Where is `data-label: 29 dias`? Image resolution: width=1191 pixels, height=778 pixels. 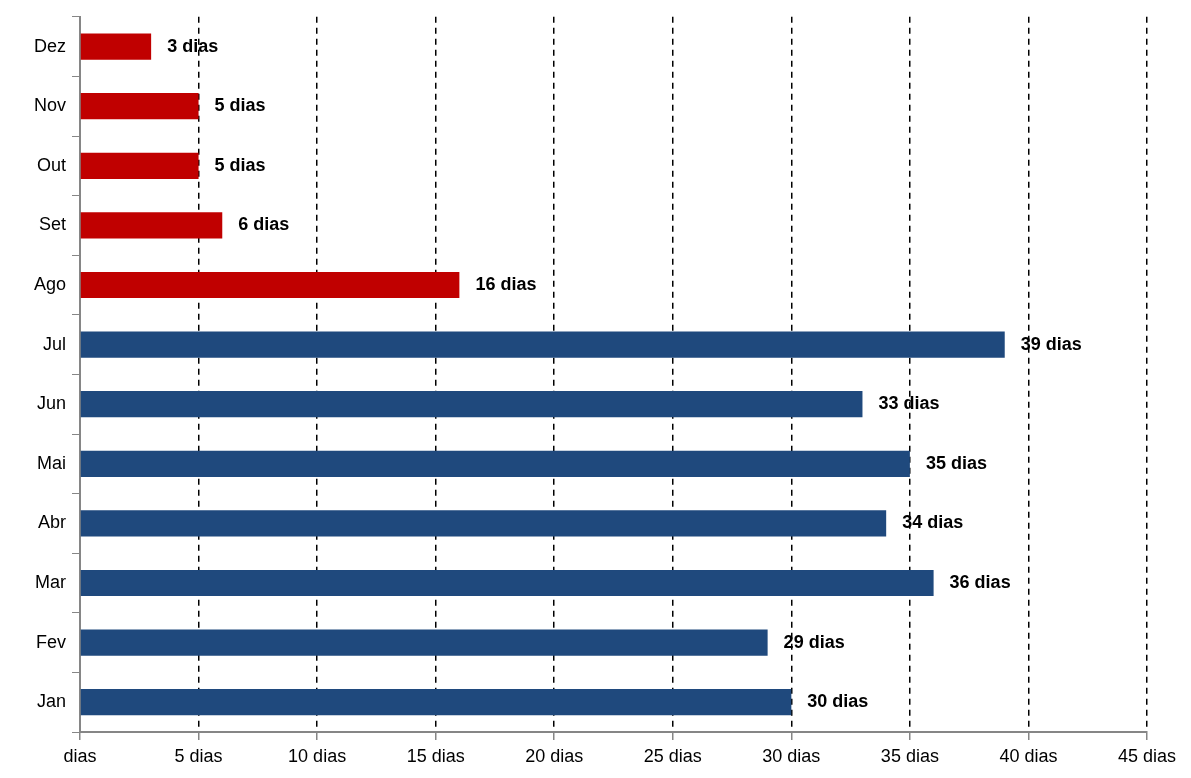 data-label: 29 dias is located at coordinates (814, 641).